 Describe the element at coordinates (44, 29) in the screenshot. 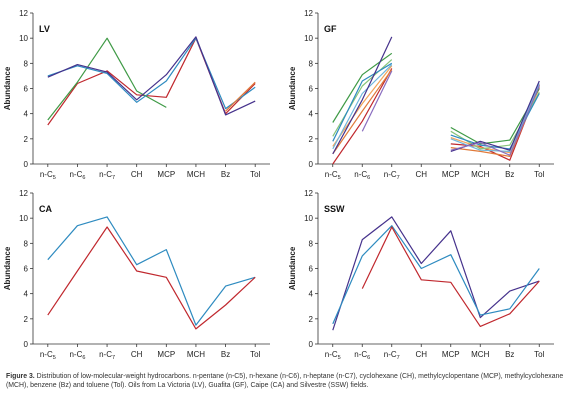

I see `panel-label: LV` at that location.